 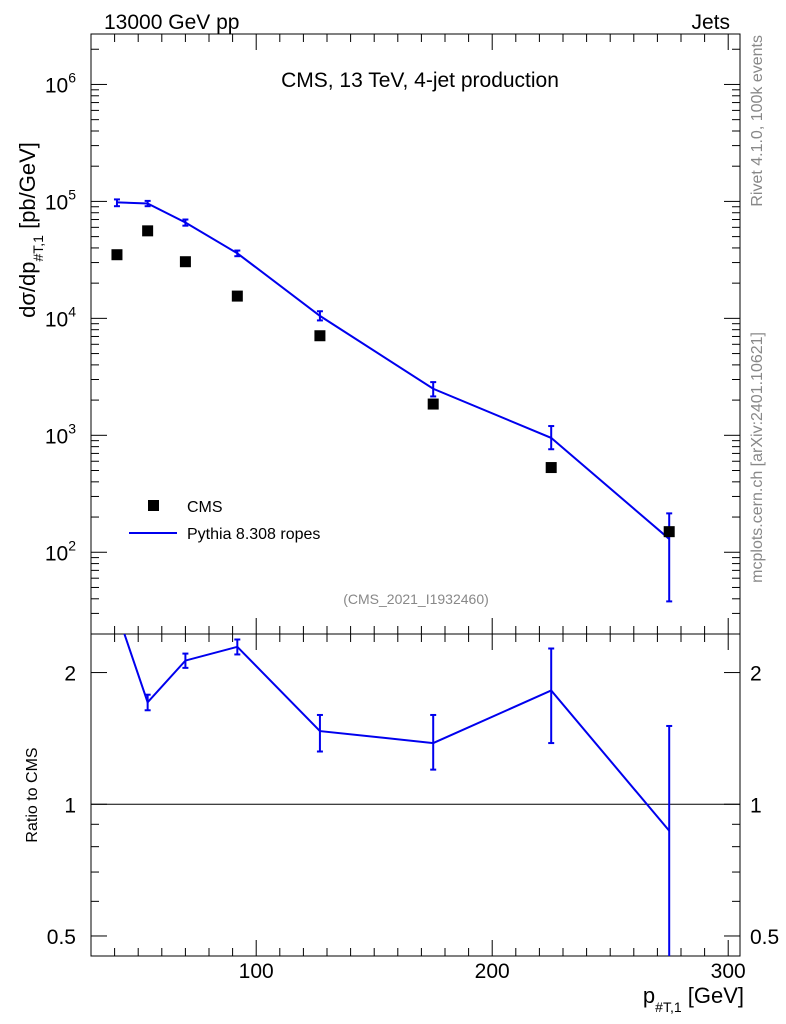 What do you see at coordinates (728, 971) in the screenshot?
I see `x-tick-label: 300` at bounding box center [728, 971].